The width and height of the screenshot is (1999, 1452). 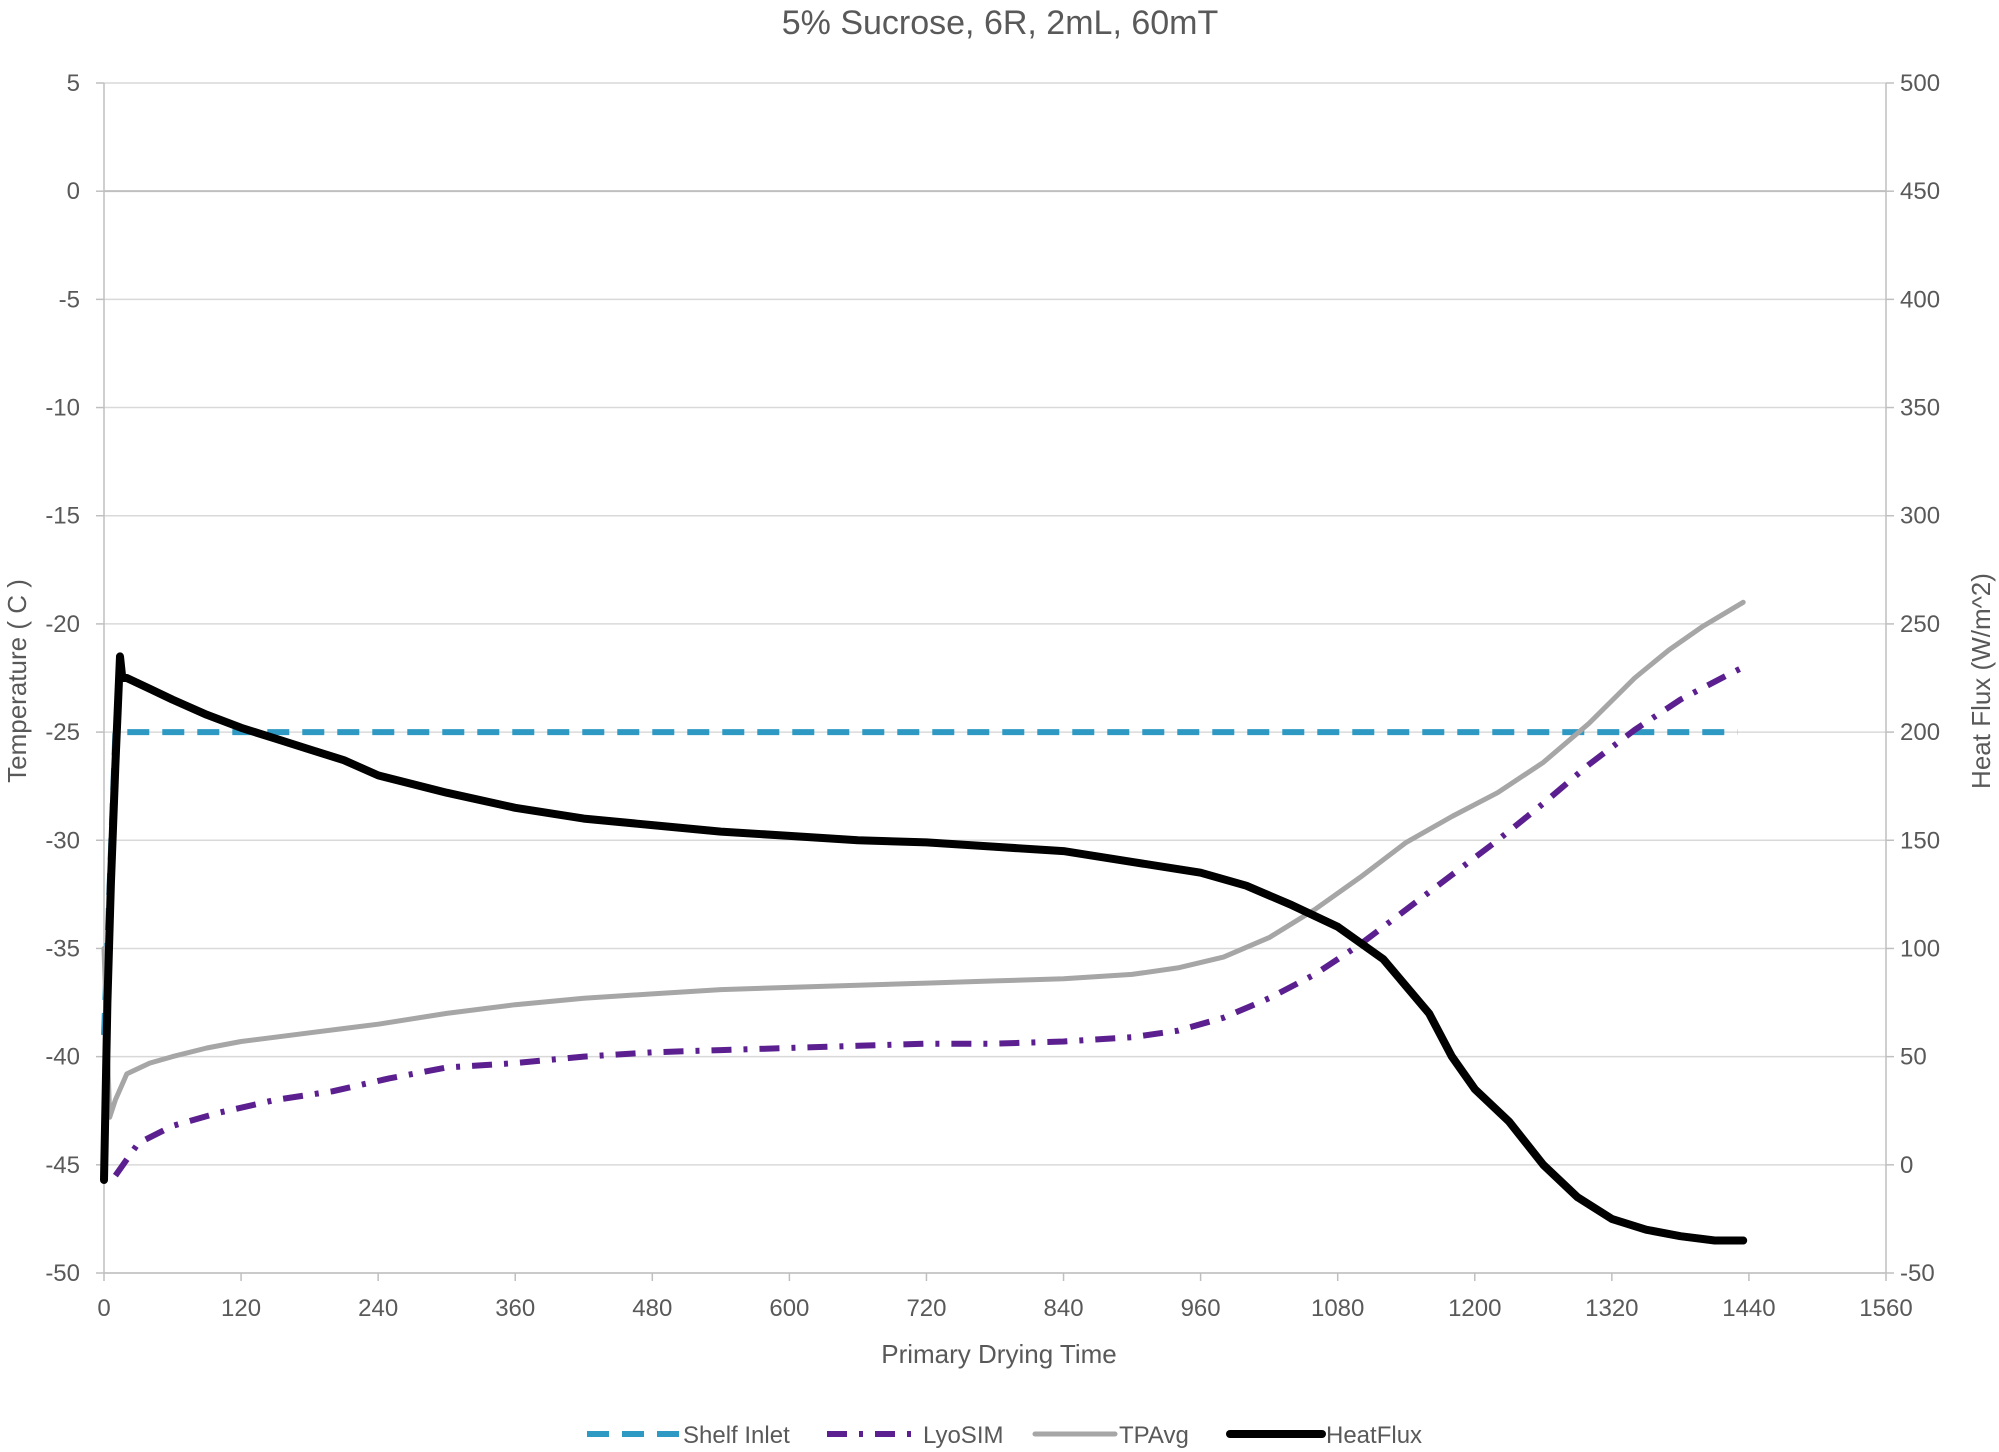 I want to click on y-tick-label: -45, so click(x=62, y=1165).